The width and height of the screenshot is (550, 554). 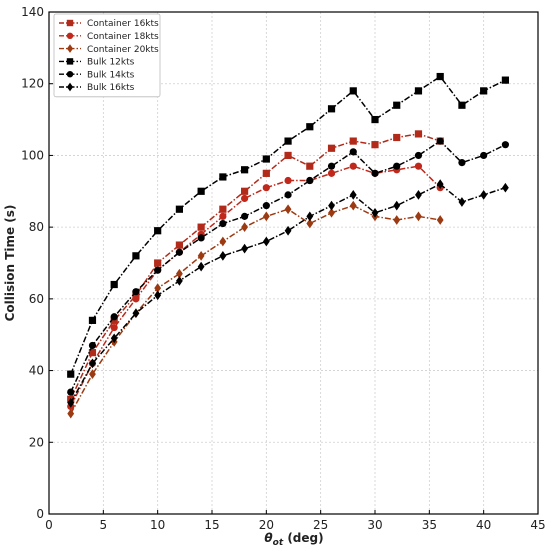 What do you see at coordinates (32, 155) in the screenshot?
I see `y-tick-label: 100` at bounding box center [32, 155].